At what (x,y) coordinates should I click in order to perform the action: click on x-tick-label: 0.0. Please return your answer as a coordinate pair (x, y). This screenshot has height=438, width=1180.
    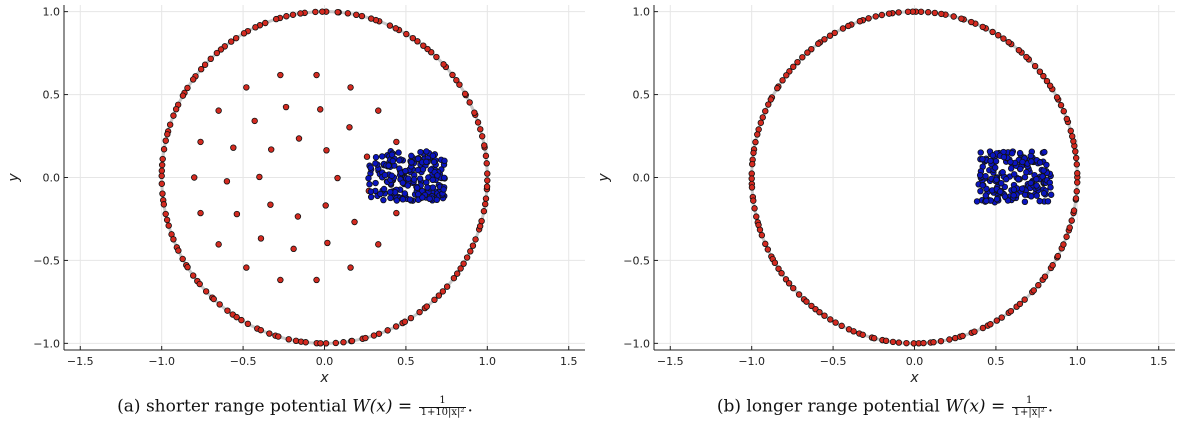
    Looking at the image, I should click on (915, 361).